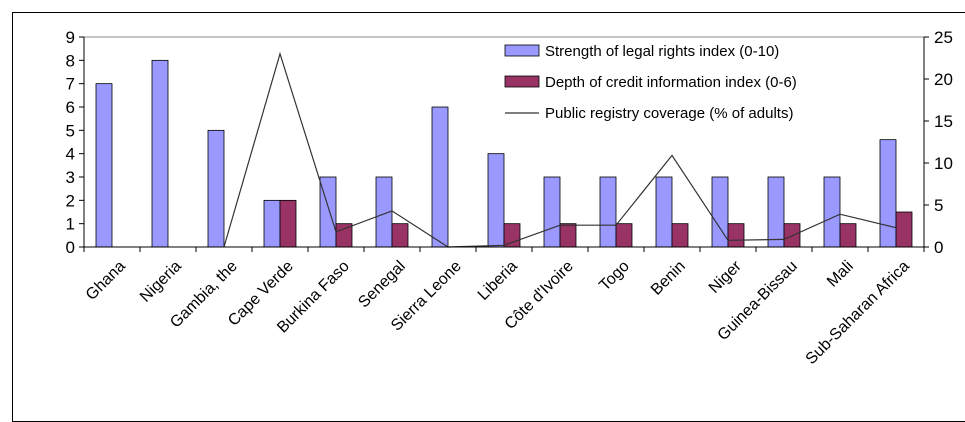  Describe the element at coordinates (858, 313) in the screenshot. I see `category-label: Sub-Saharan Africa` at that location.